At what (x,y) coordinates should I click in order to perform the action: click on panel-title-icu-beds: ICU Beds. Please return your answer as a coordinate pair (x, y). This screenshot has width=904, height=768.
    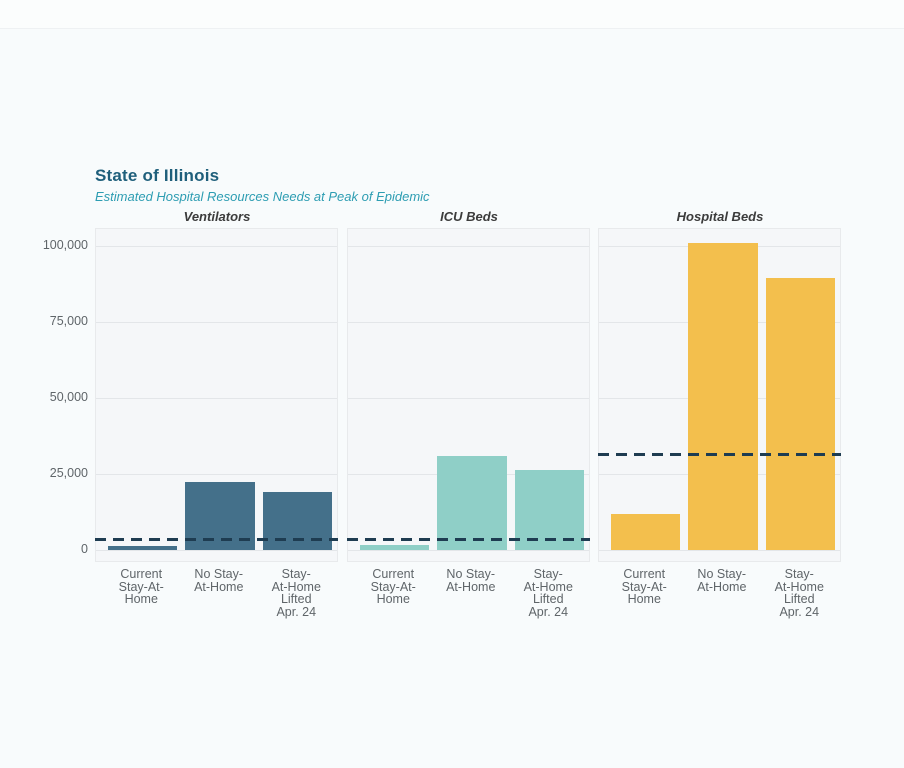
    Looking at the image, I should click on (469, 216).